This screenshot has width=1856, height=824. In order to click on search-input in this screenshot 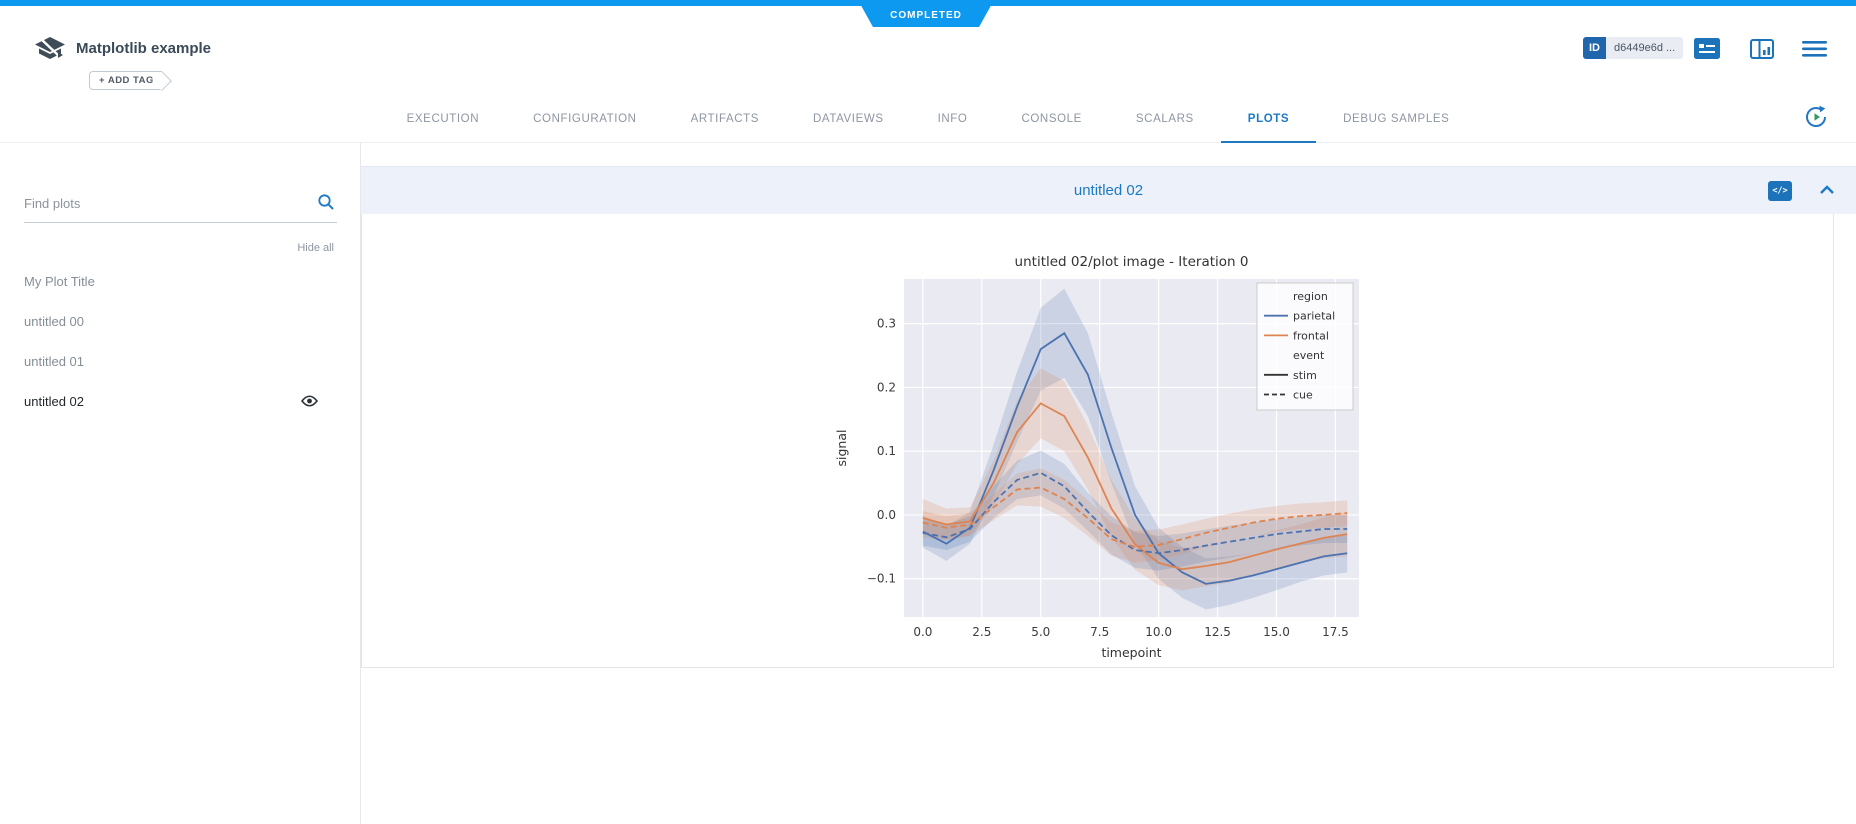, I will do `click(164, 203)`.